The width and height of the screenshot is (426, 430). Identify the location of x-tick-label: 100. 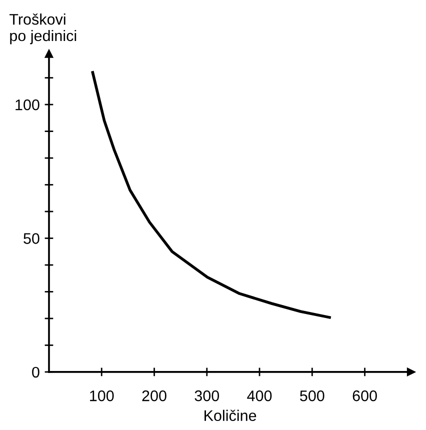
(102, 396).